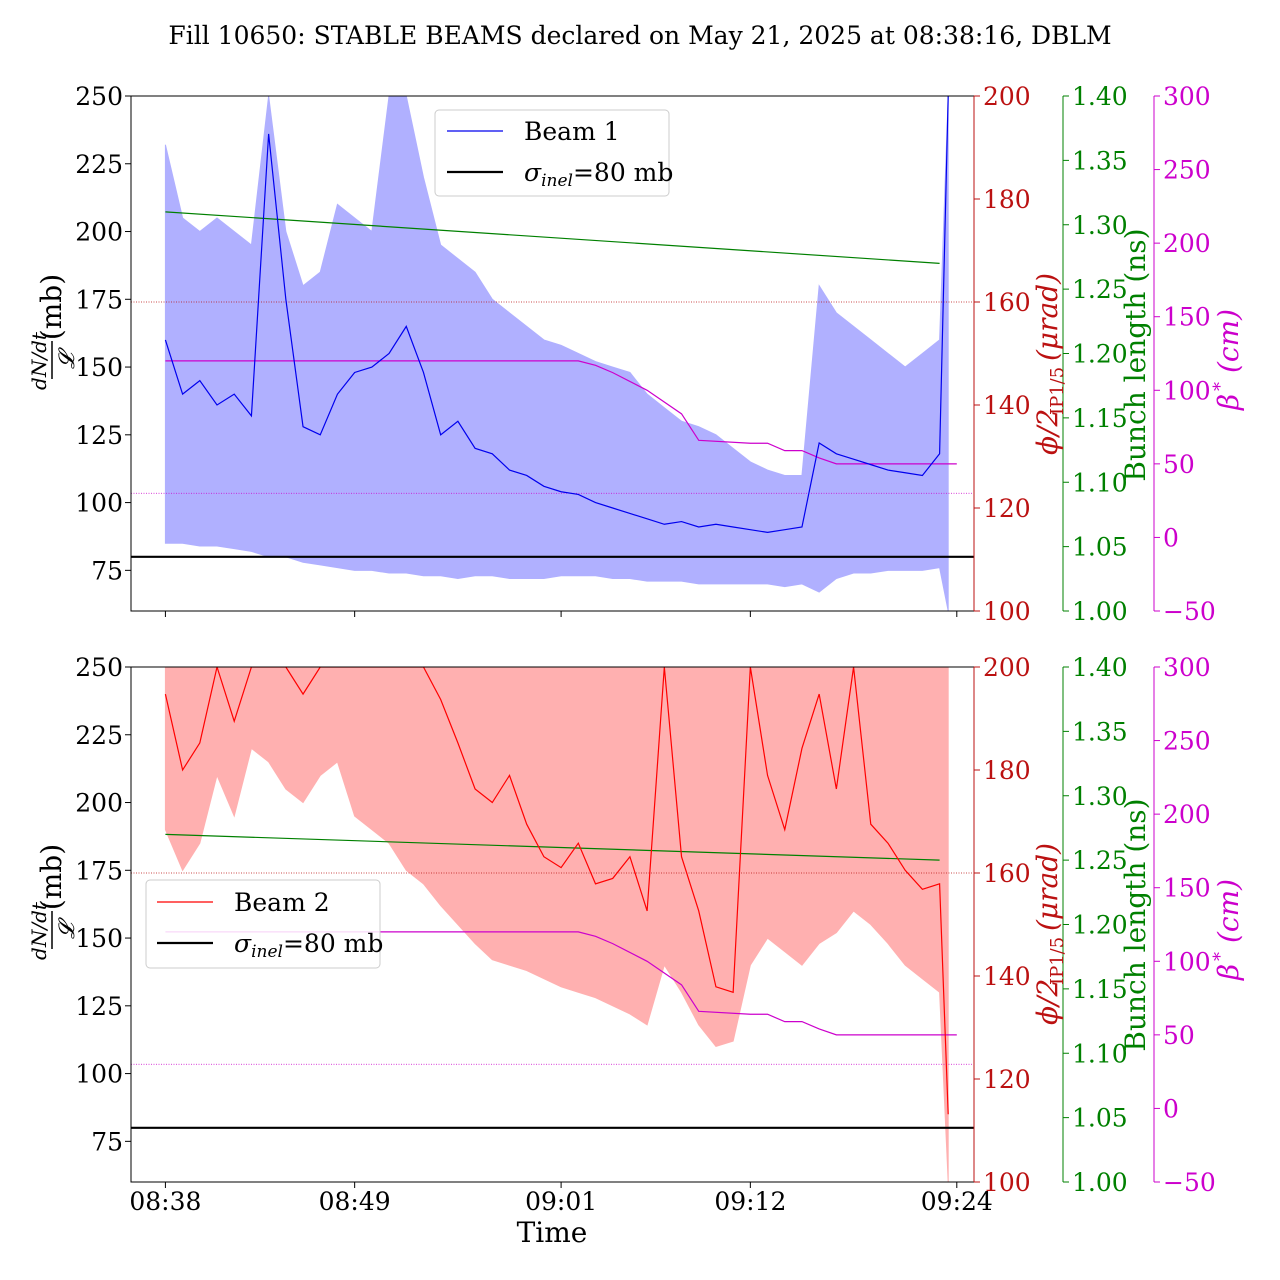 Image resolution: width=1280 pixels, height=1280 pixels. Describe the element at coordinates (1007, 508) in the screenshot. I see `top-crossing-tick-label: 120` at that location.